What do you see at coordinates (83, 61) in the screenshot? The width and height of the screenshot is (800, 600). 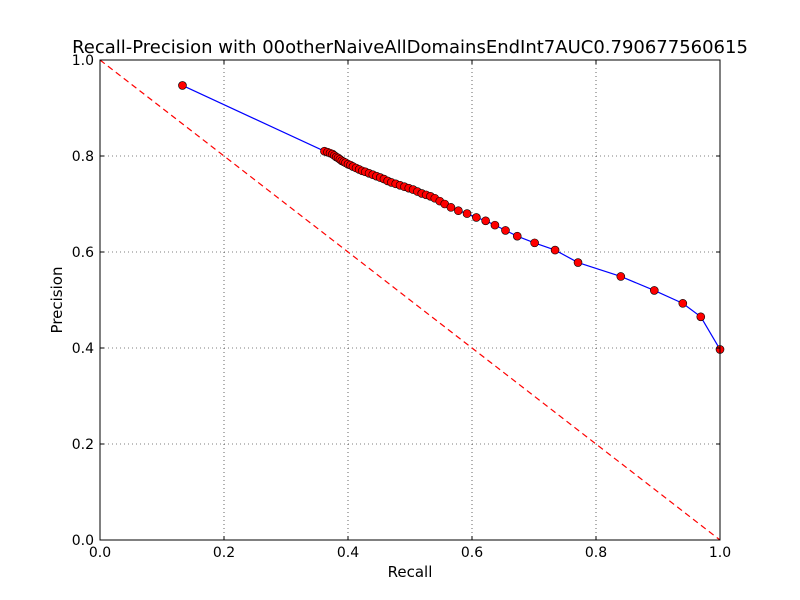 I see `y-tick-label: 1.0` at bounding box center [83, 61].